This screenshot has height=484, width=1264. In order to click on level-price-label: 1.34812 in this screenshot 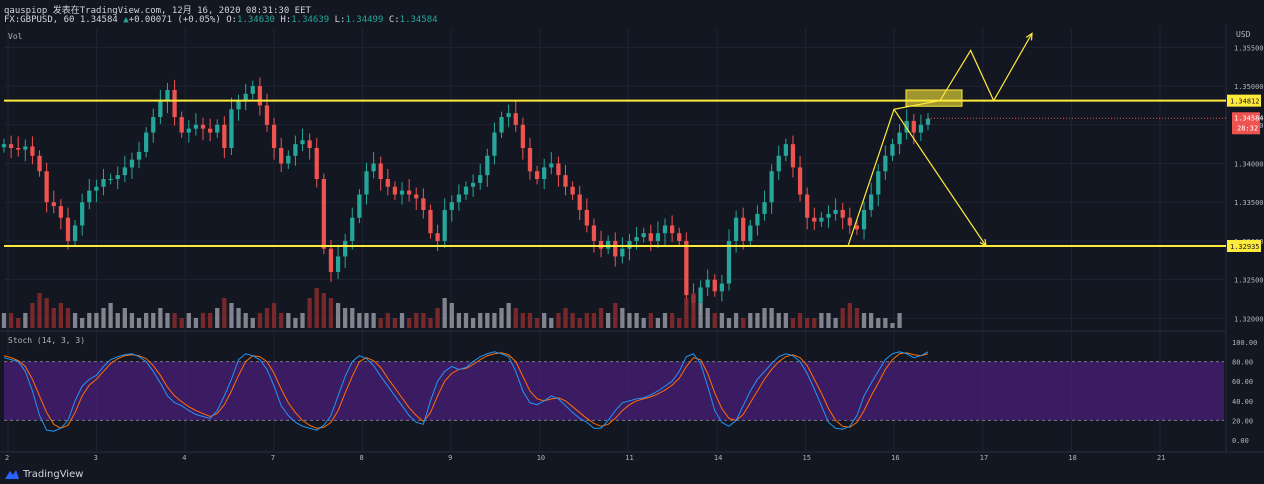, I will do `click(1245, 102)`.